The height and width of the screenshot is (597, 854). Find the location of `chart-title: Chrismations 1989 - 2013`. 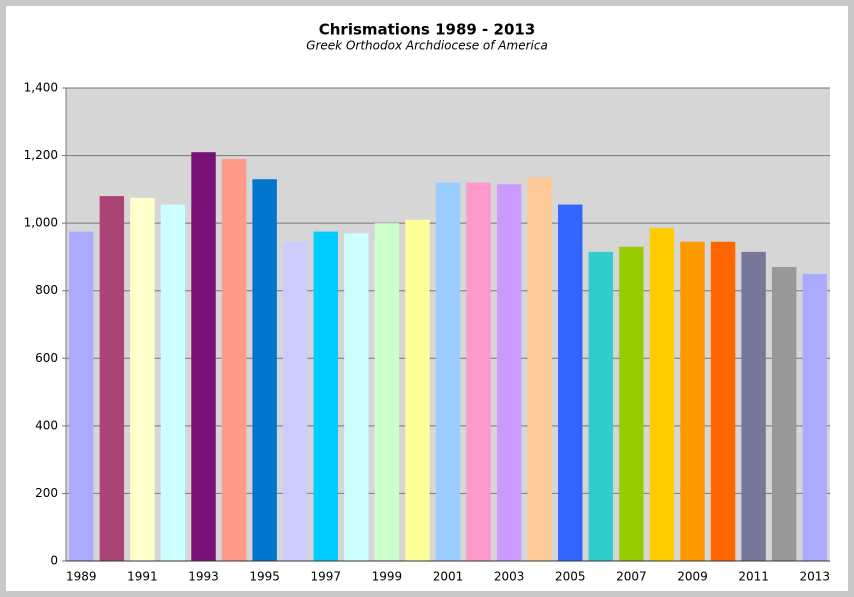

chart-title: Chrismations 1989 - 2013 is located at coordinates (427, 30).